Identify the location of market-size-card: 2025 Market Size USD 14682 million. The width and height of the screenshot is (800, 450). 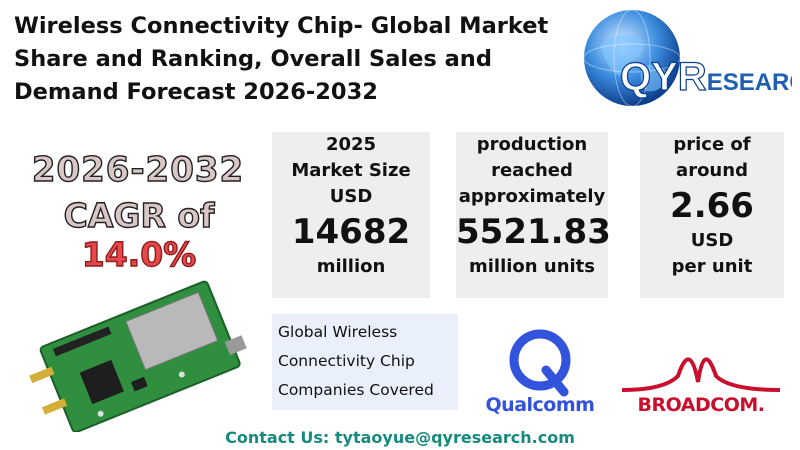
(351, 215).